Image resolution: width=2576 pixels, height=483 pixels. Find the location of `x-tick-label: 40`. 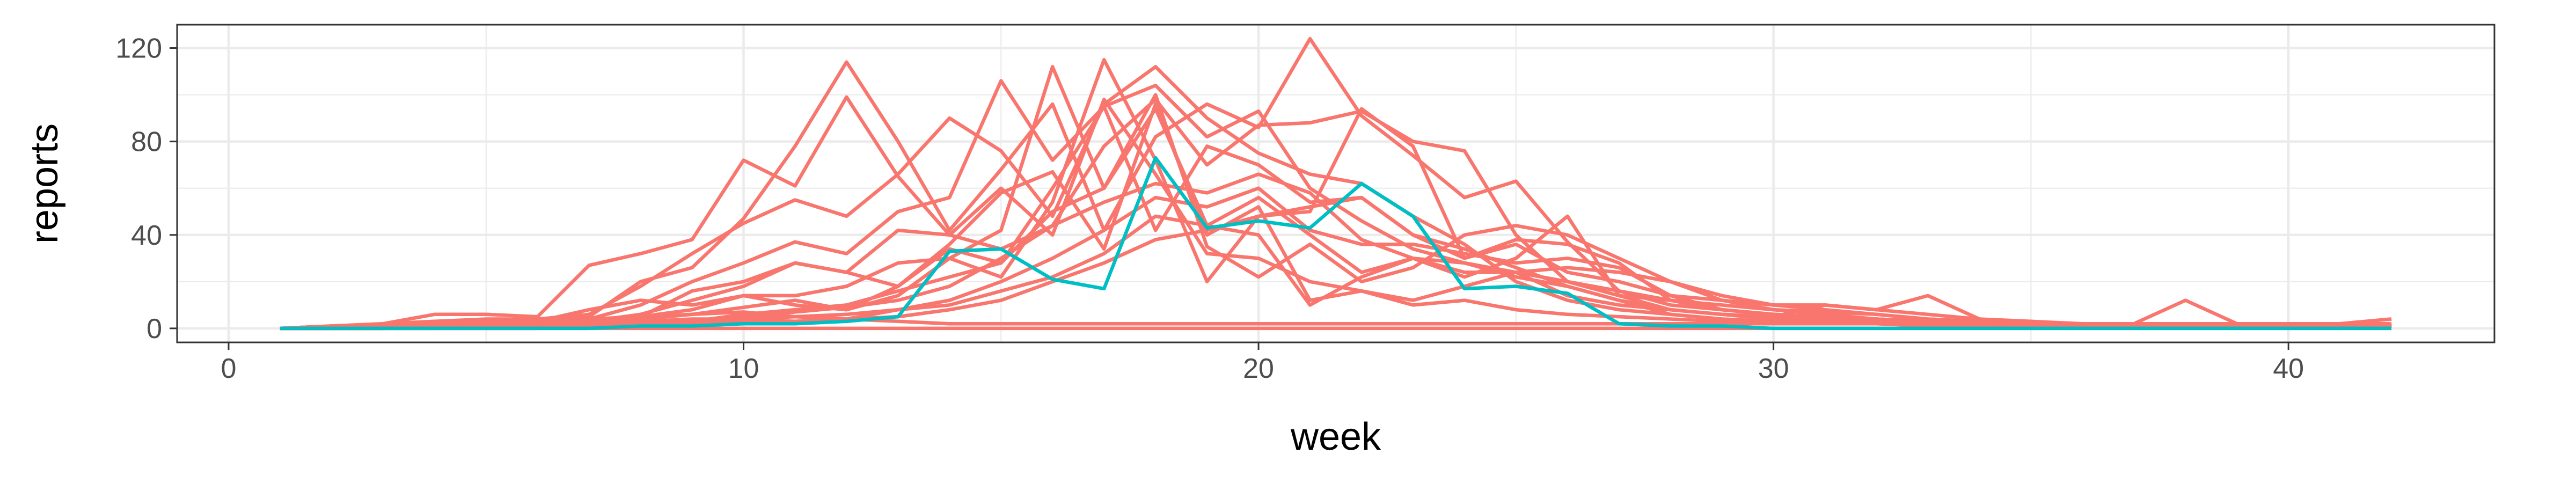

x-tick-label: 40 is located at coordinates (2288, 368).